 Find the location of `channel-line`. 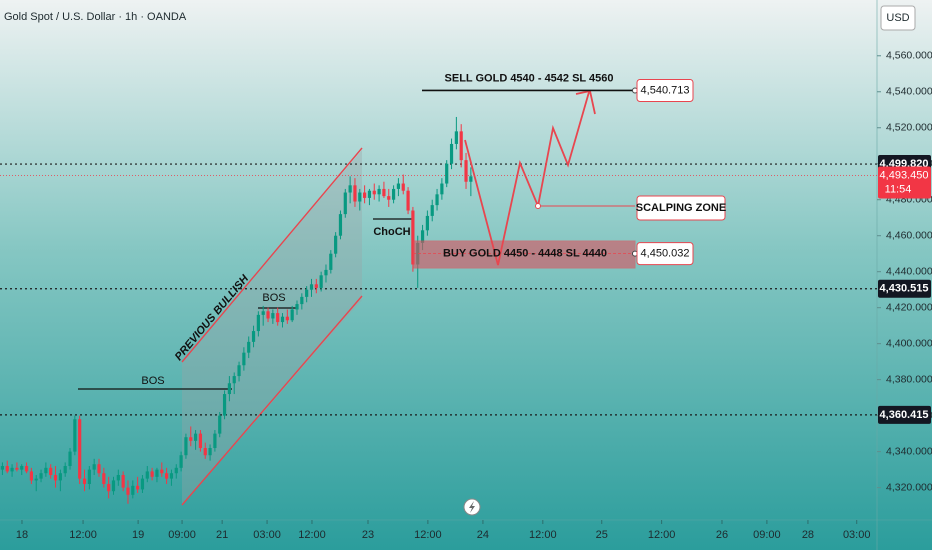

channel-line is located at coordinates (272, 400).